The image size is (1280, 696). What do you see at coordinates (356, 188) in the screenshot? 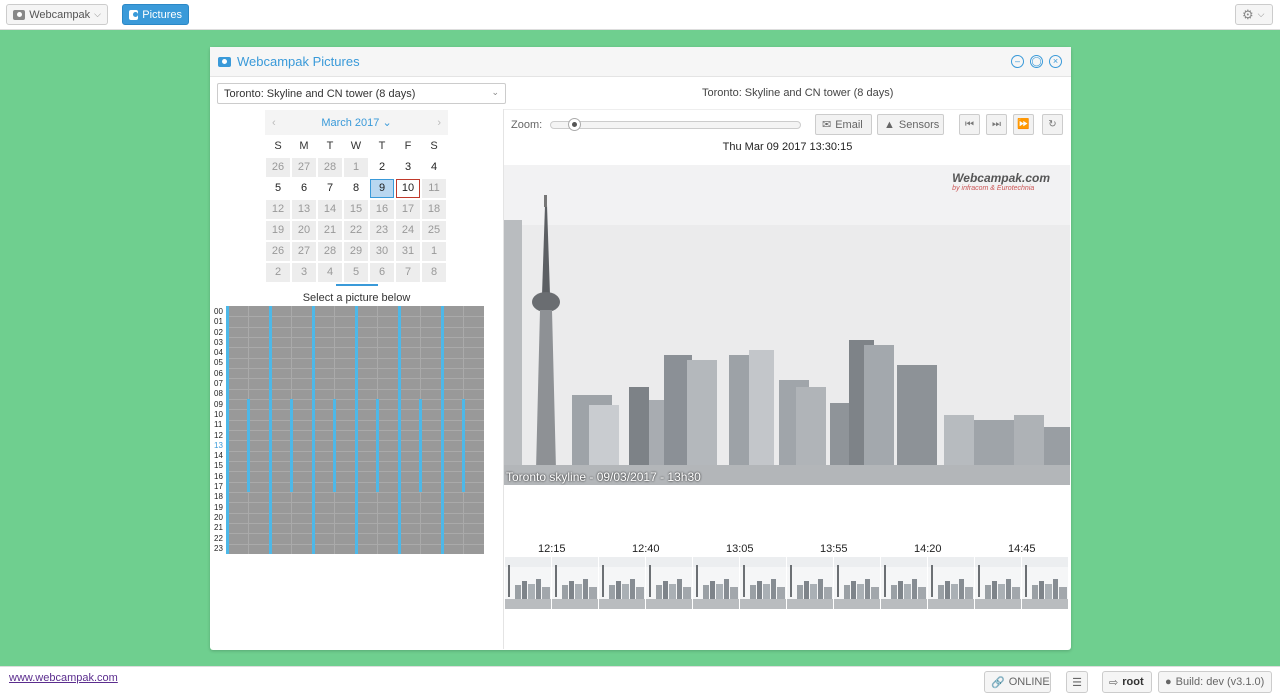
I see `calendar-day: 8` at bounding box center [356, 188].